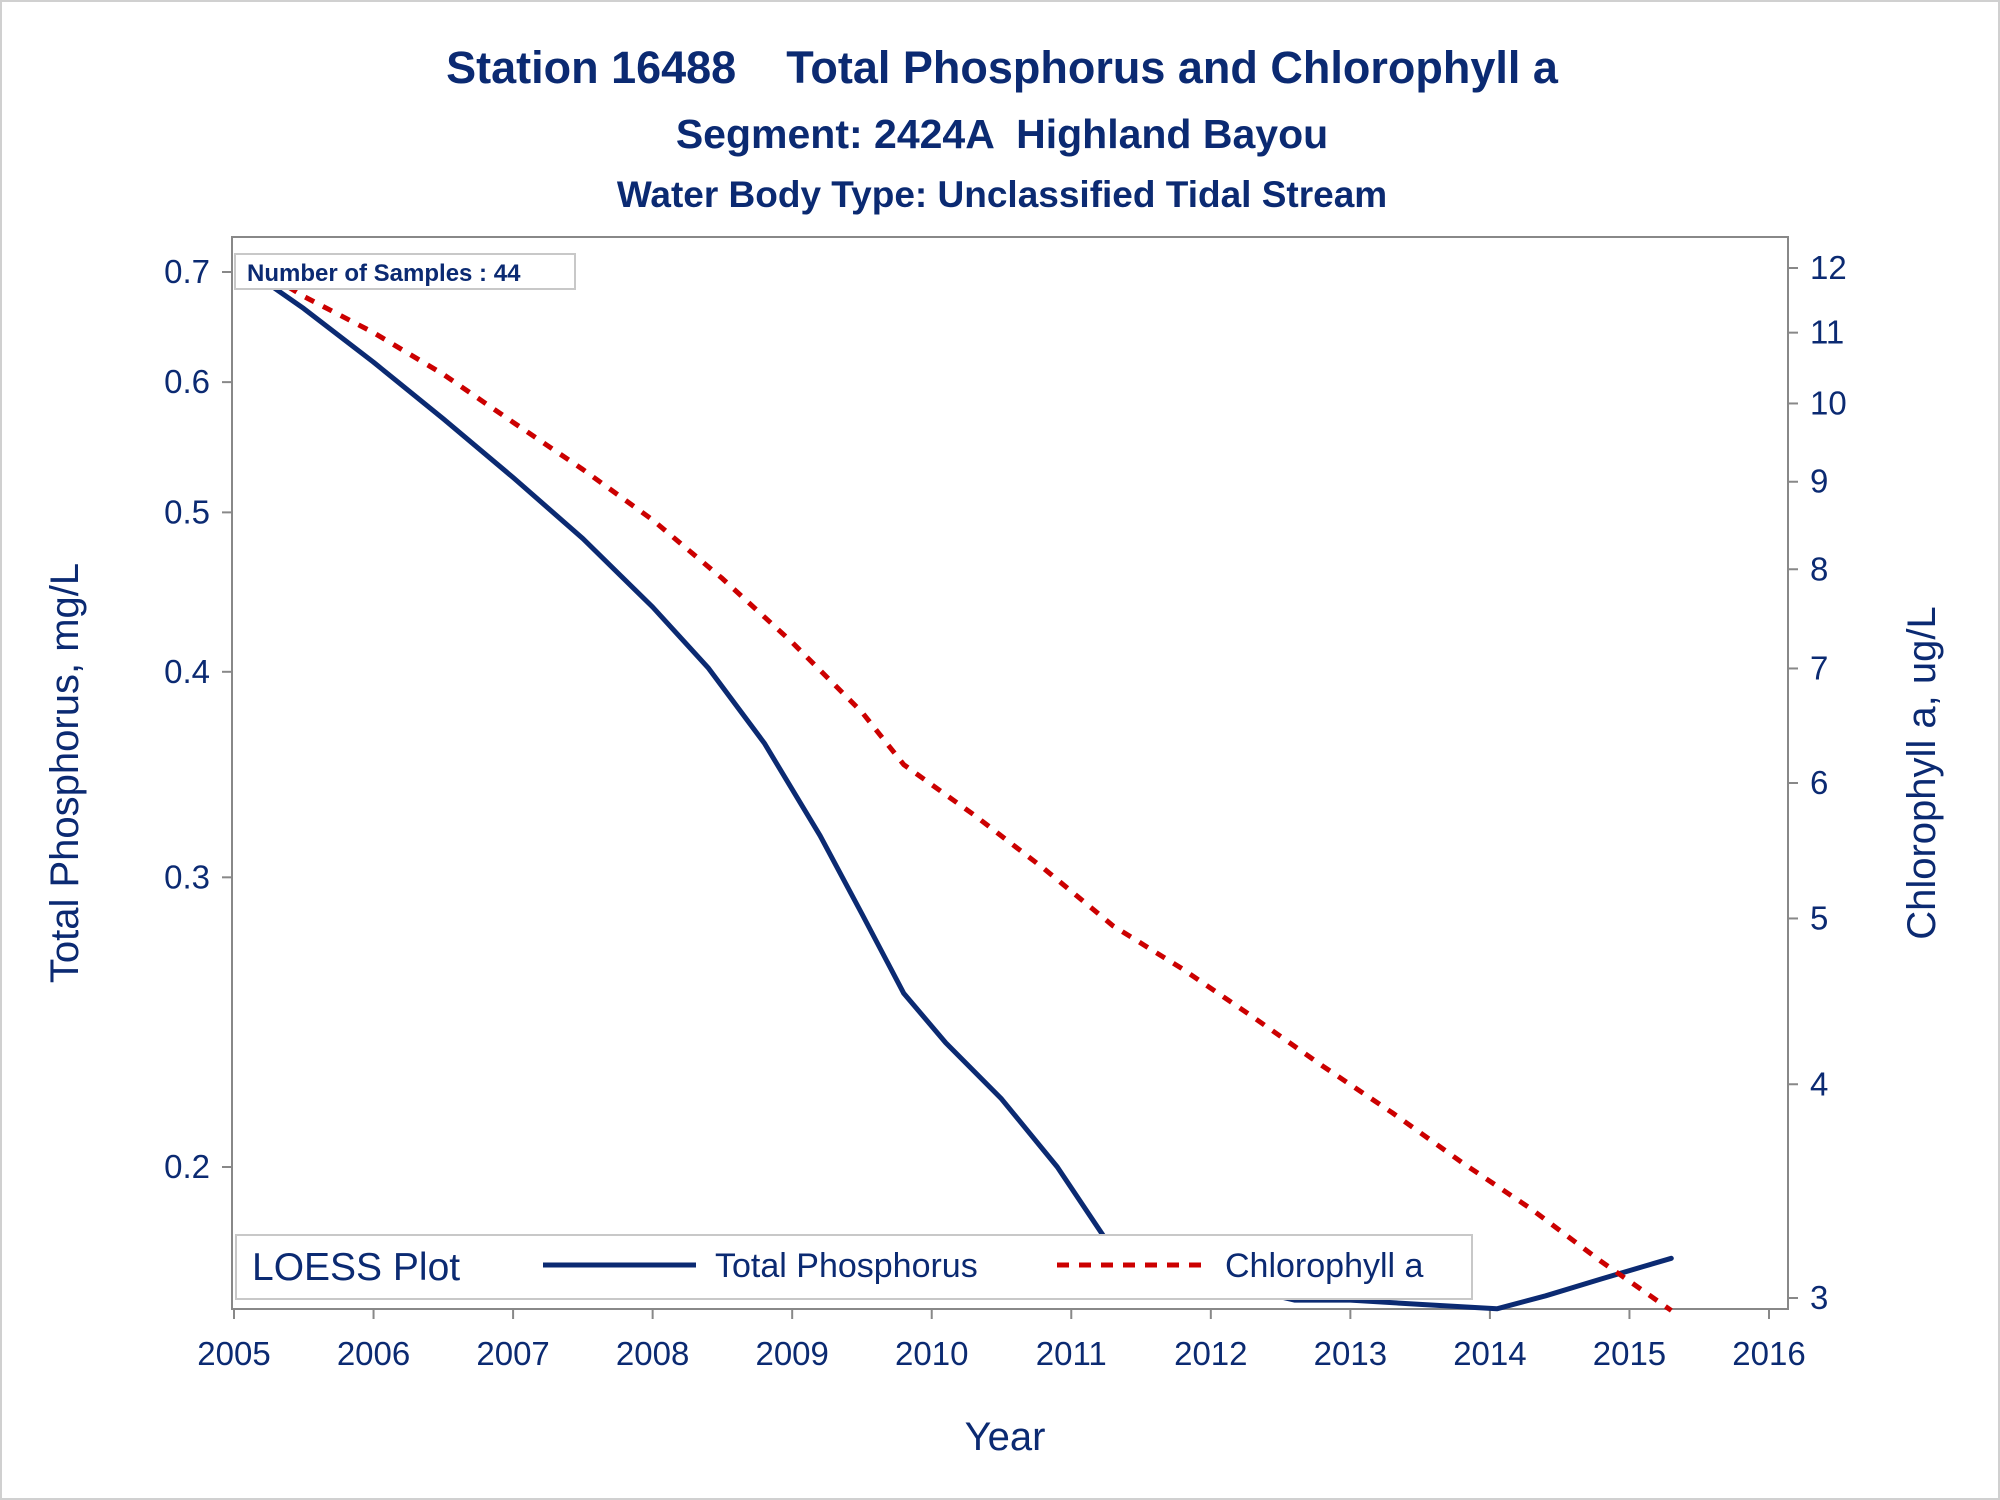 The height and width of the screenshot is (1500, 2000). I want to click on y-axis-label-left: Total Phosphorus, mg/L, so click(65, 773).